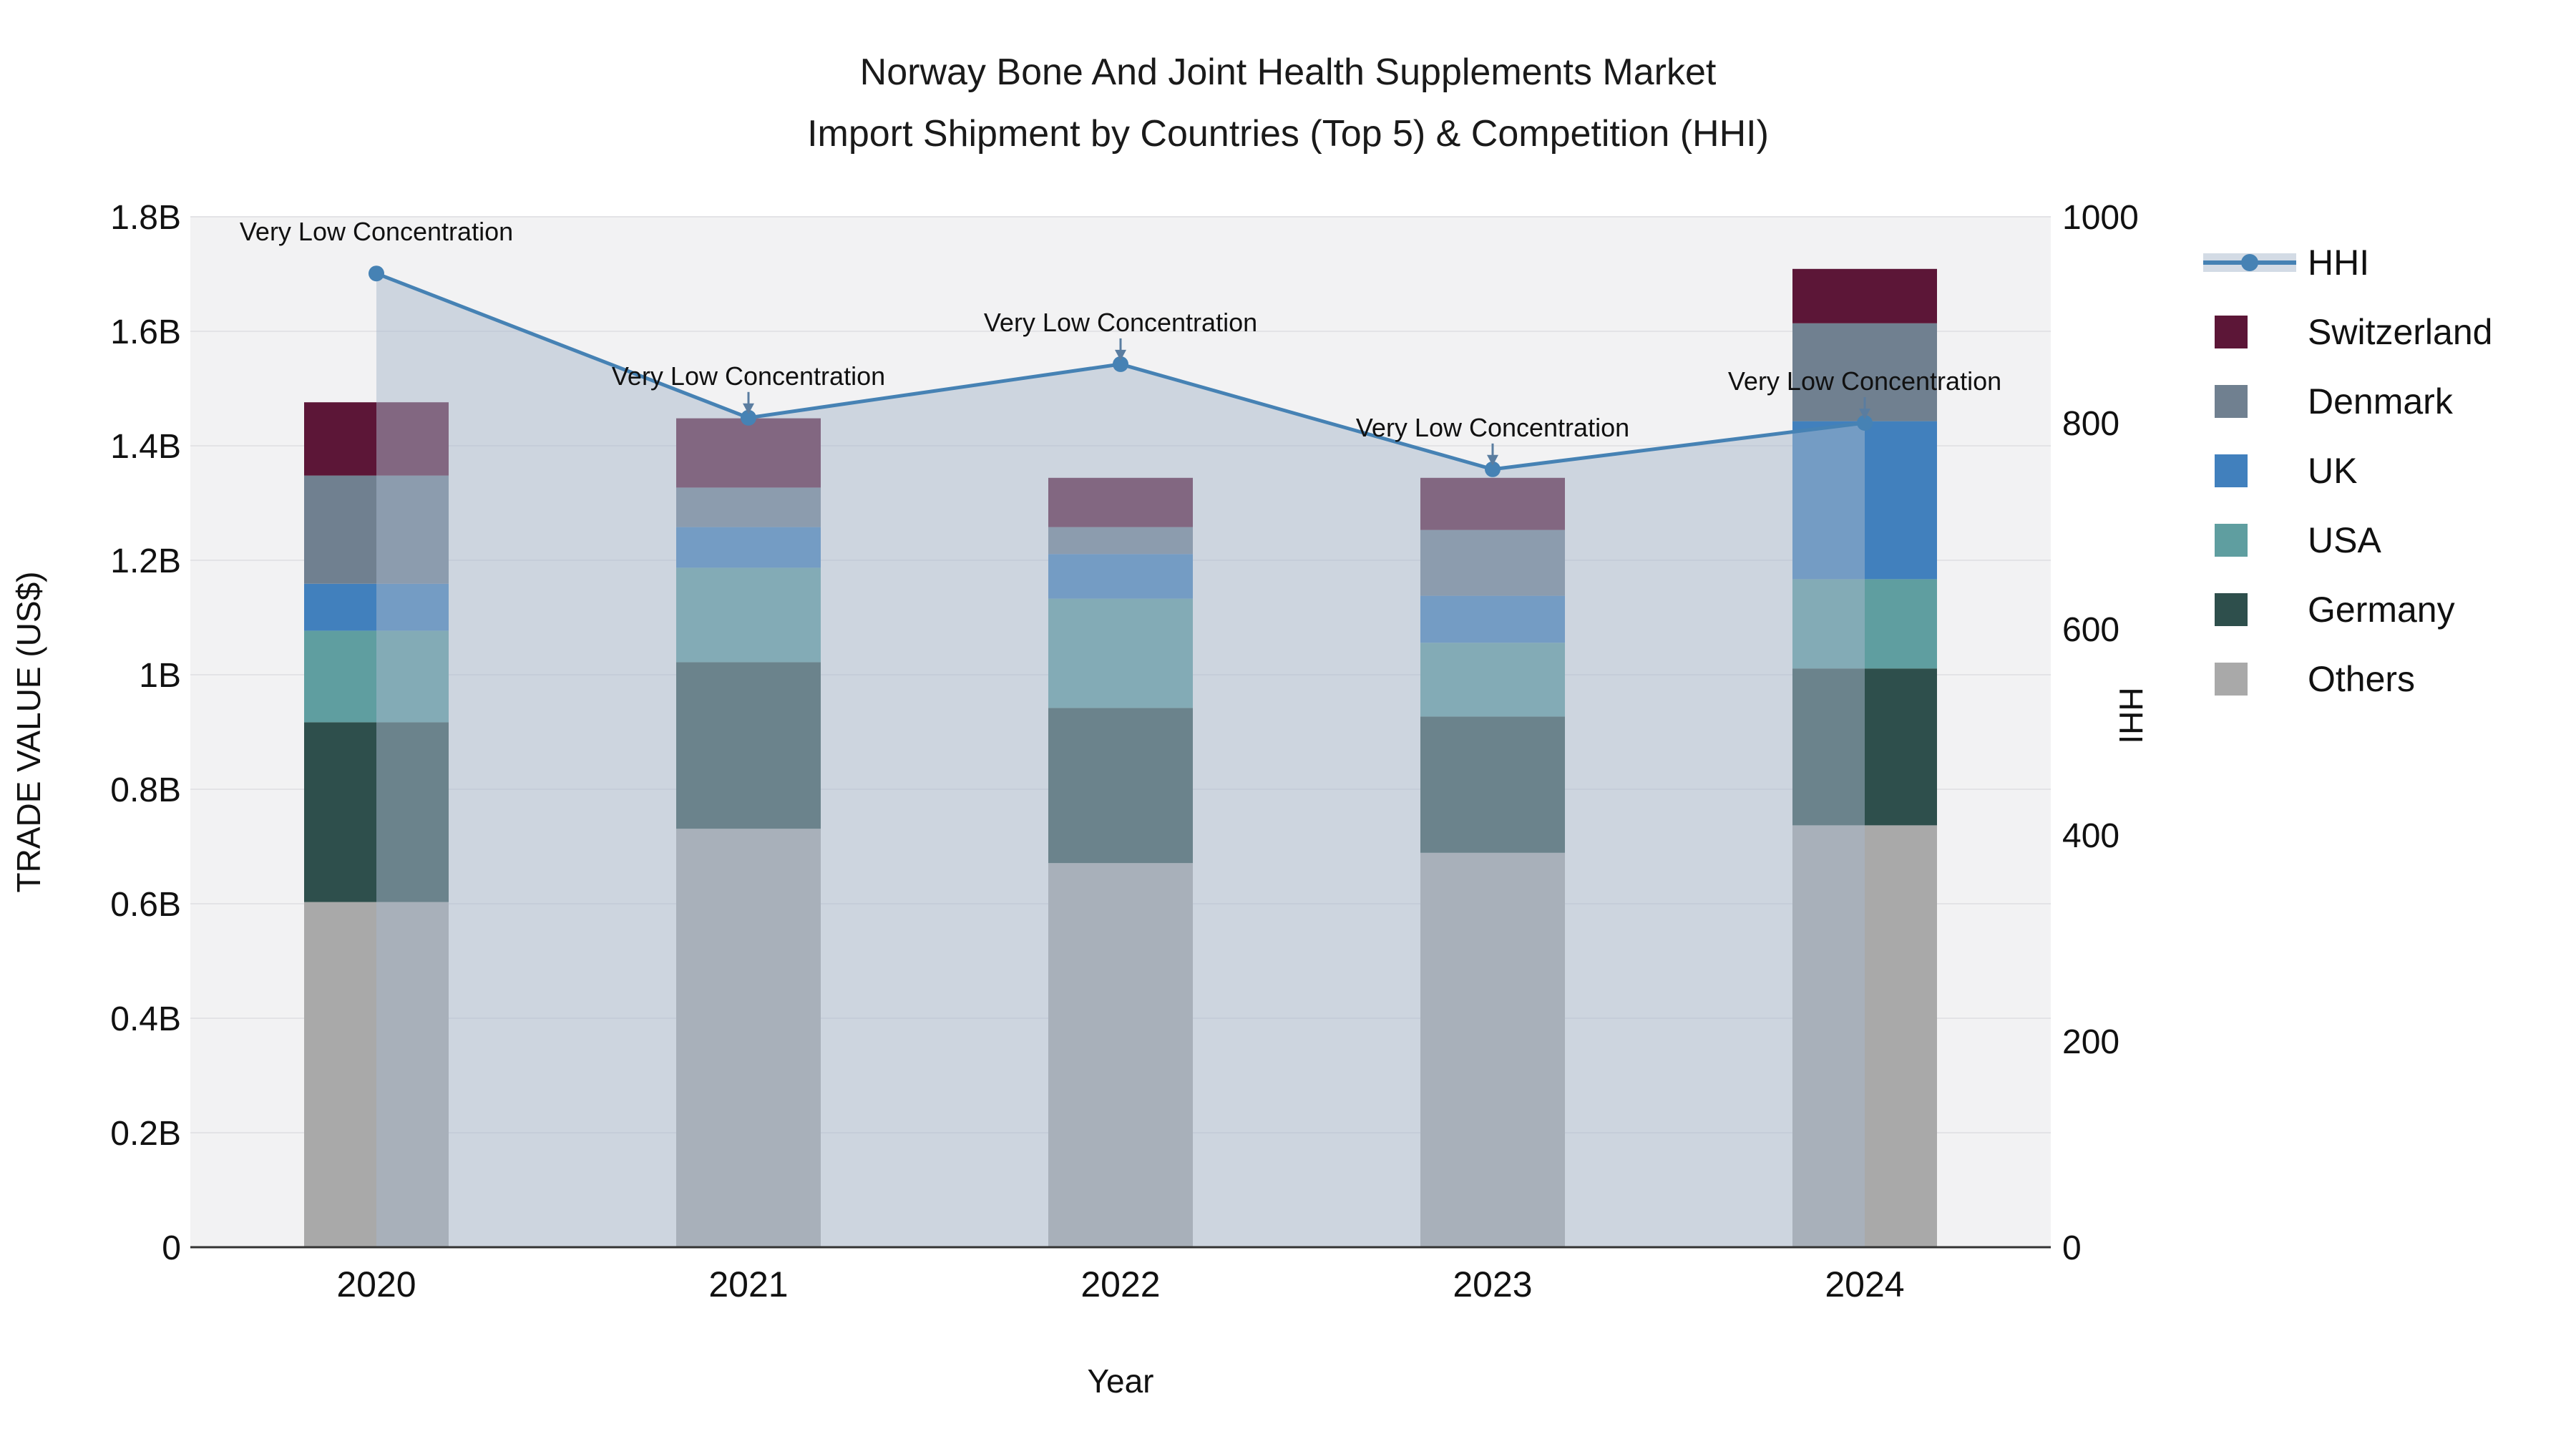 Image resolution: width=2576 pixels, height=1449 pixels. I want to click on legend-item-switzerland: Switzerland, so click(2346, 331).